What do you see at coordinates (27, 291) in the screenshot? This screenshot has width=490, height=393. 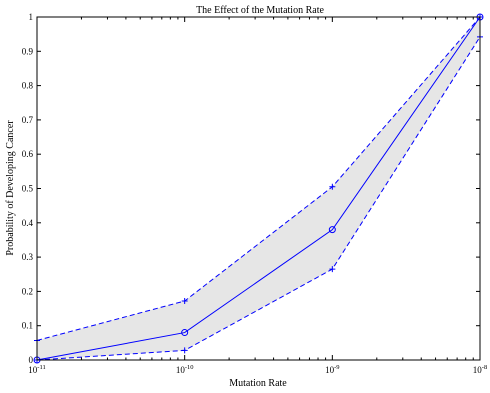 I see `y-tick-label: 0.2` at bounding box center [27, 291].